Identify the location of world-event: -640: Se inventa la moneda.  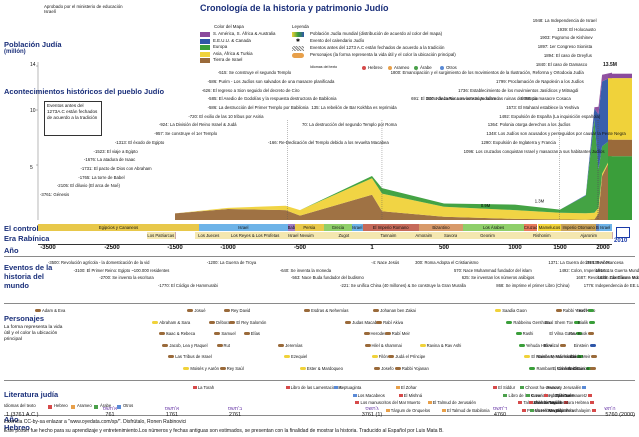
(305, 270).